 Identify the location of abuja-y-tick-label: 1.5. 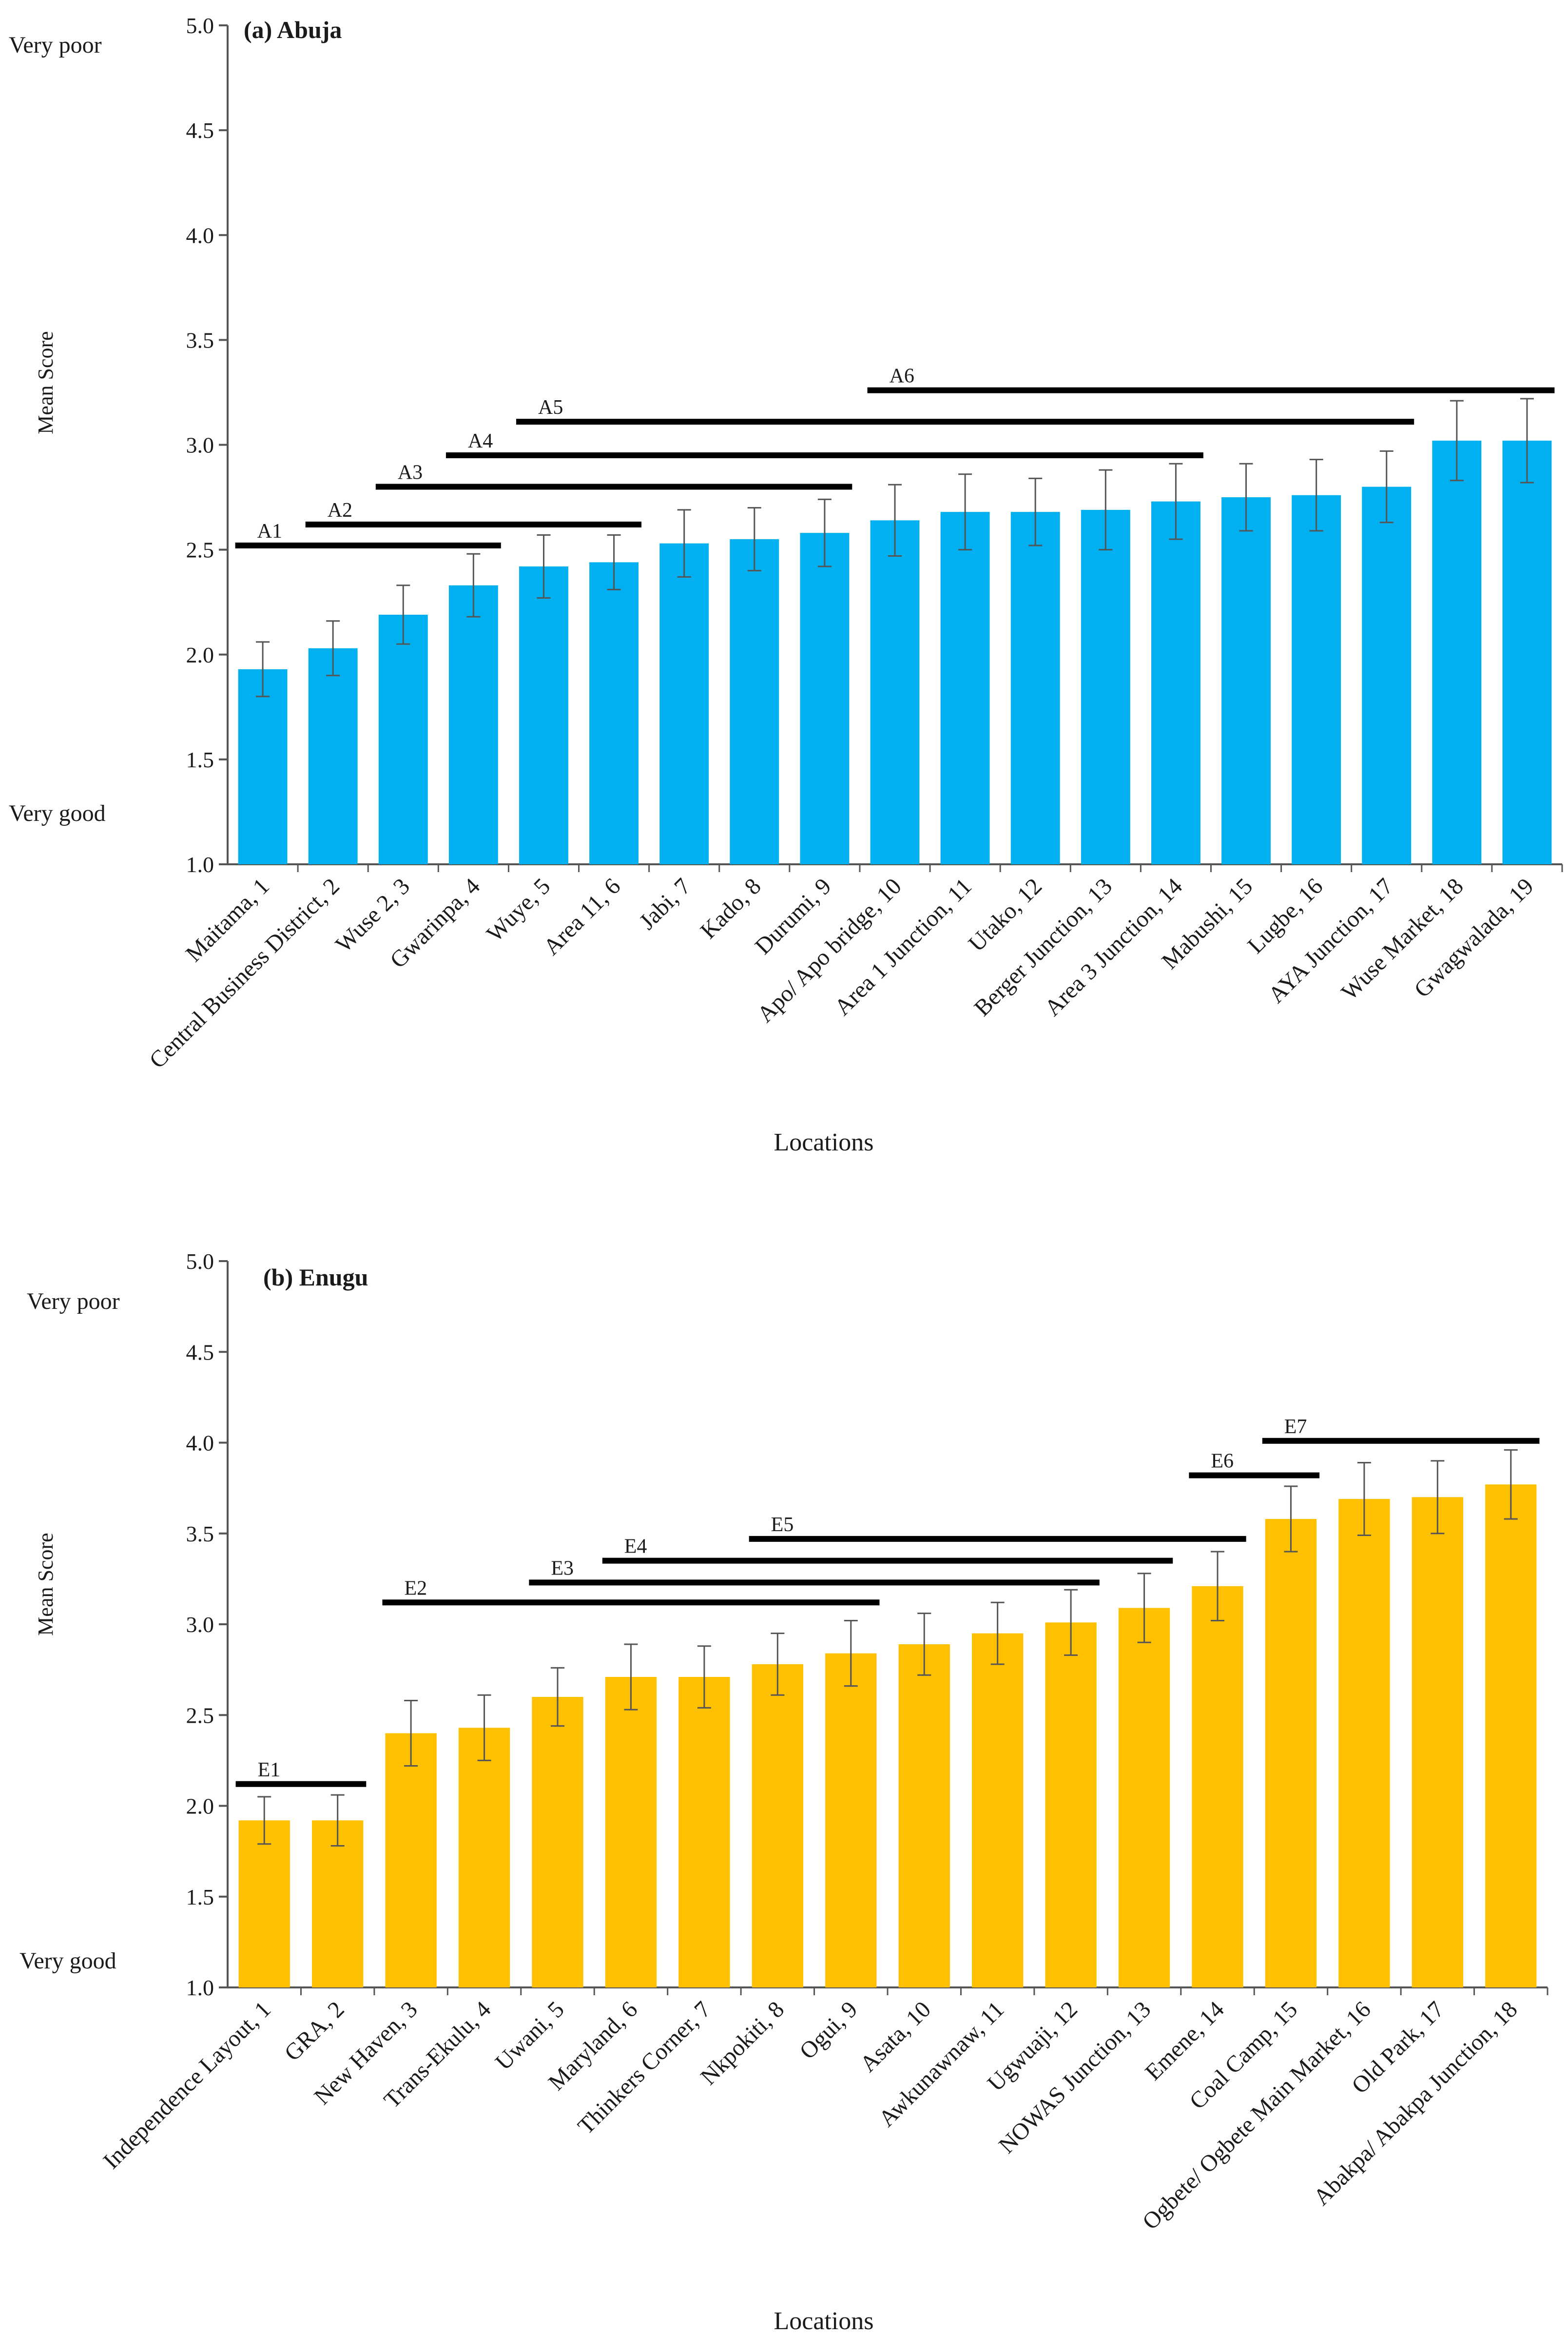
(200, 759).